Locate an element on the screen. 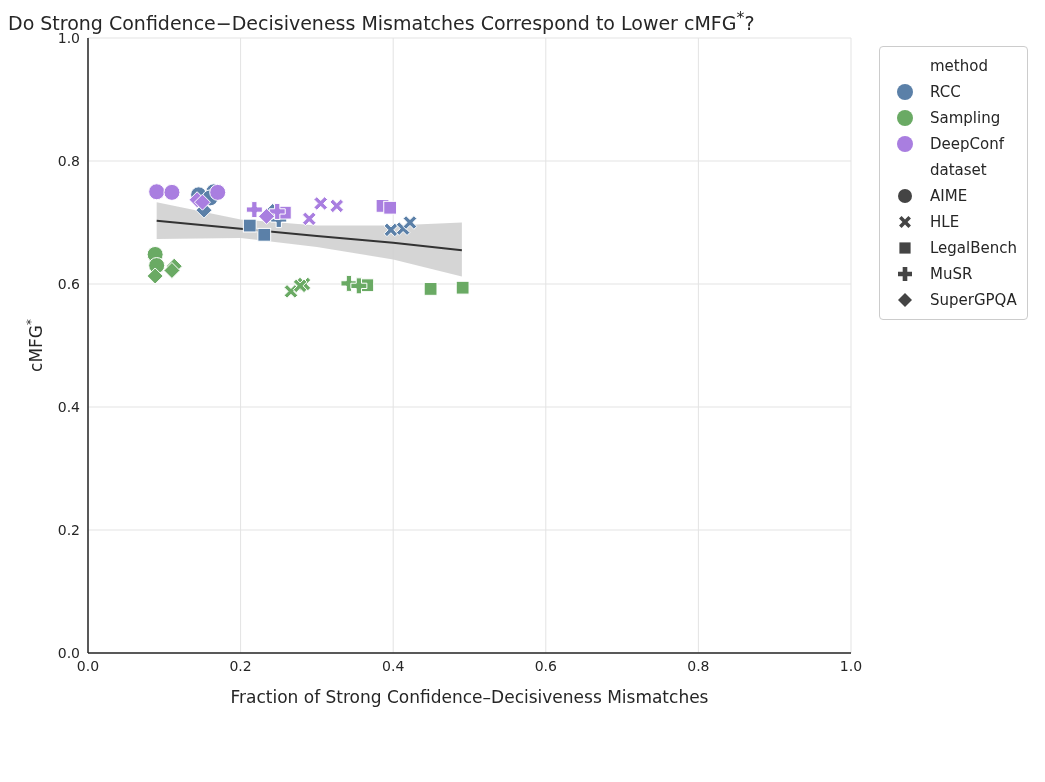 The width and height of the screenshot is (1045, 782). text: method is located at coordinates (959, 66).